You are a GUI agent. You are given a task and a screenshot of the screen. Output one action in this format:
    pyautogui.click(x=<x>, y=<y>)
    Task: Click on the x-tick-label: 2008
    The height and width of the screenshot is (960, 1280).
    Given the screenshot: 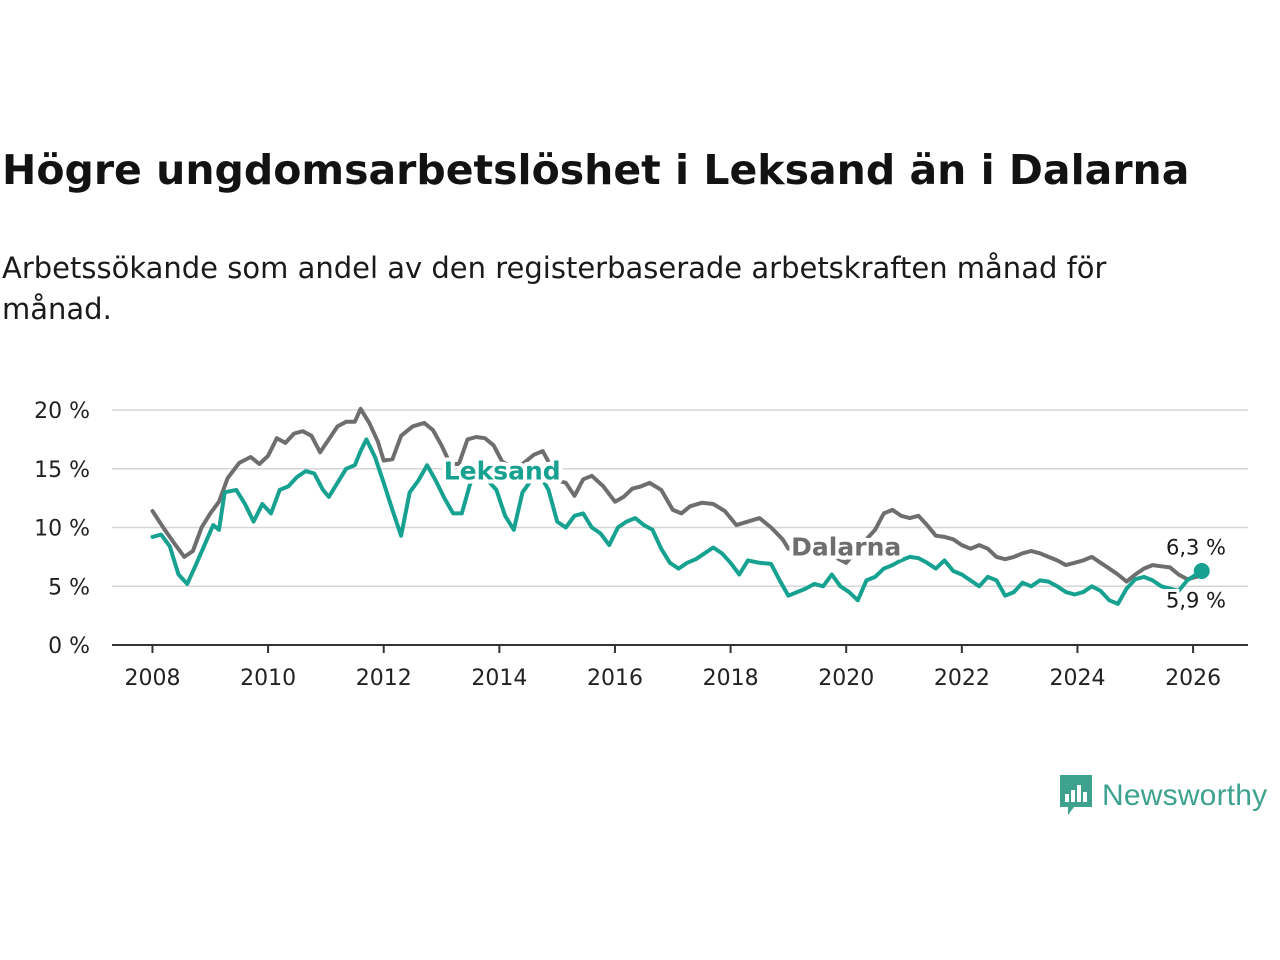 What is the action you would take?
    pyautogui.click(x=152, y=678)
    